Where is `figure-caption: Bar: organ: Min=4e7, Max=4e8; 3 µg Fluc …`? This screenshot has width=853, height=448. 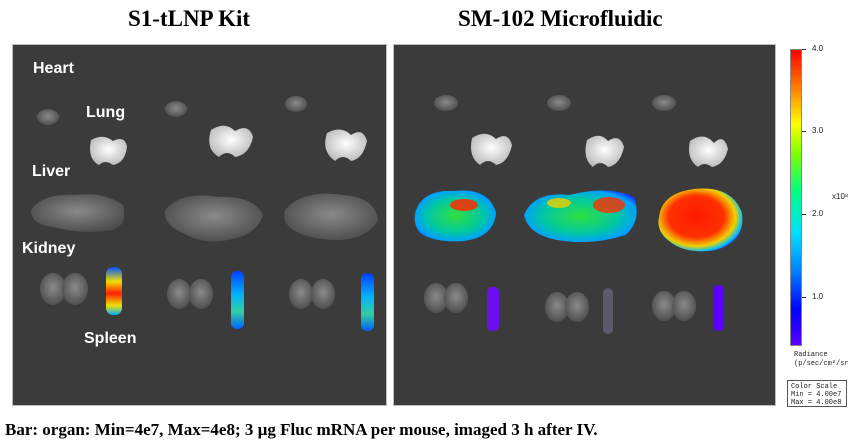
figure-caption: Bar: organ: Min=4e7, Max=4e8; 3 µg Fluc … is located at coordinates (301, 429).